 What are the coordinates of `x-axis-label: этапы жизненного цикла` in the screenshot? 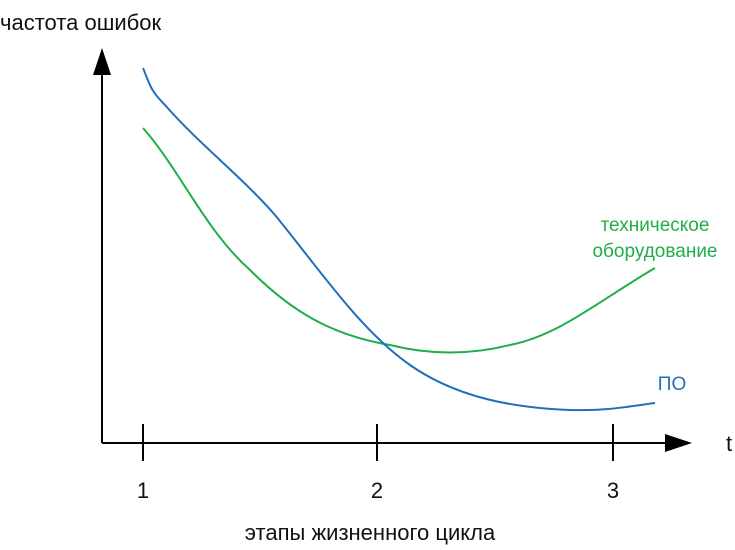 It's located at (370, 532).